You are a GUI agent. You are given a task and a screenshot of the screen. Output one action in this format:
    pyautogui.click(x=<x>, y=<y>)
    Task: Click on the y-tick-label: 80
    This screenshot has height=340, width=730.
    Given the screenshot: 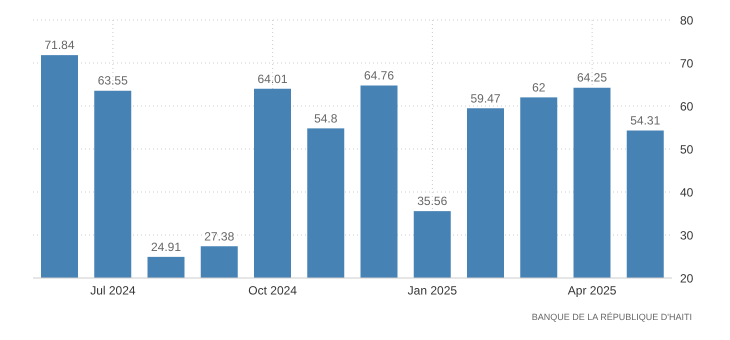 What is the action you would take?
    pyautogui.click(x=687, y=20)
    